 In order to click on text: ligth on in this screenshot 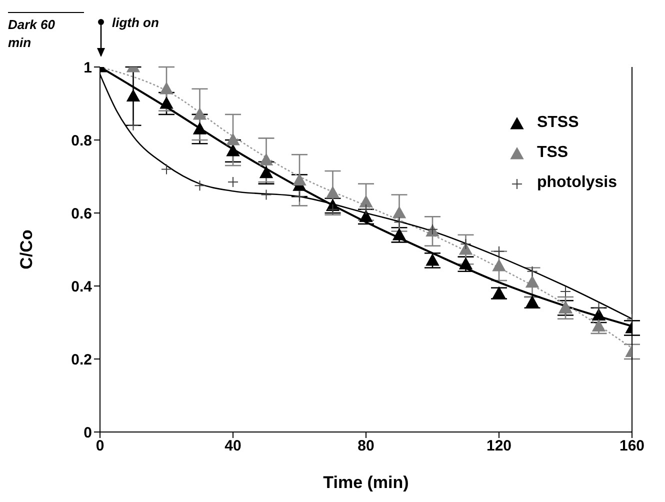, I will do `click(135, 22)`.